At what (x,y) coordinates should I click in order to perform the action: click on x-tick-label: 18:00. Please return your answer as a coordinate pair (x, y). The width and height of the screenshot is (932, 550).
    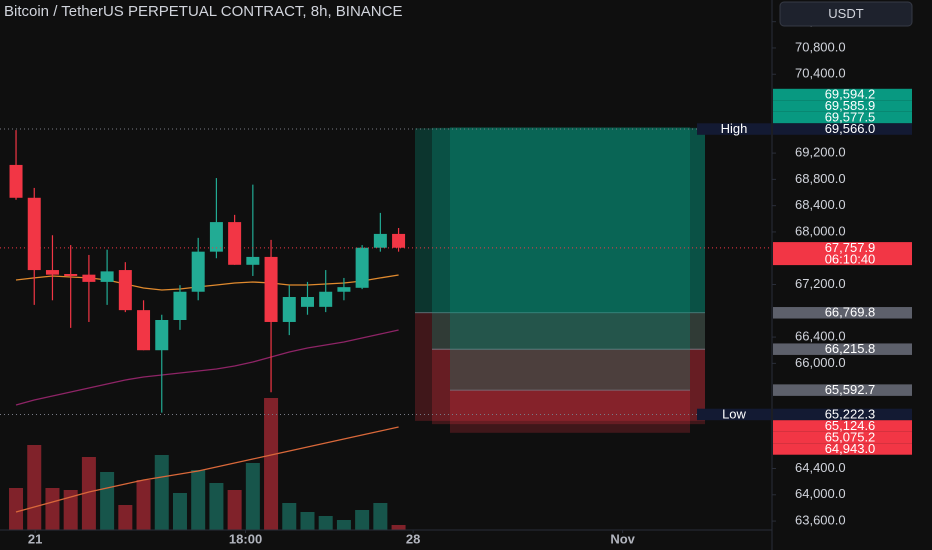
    Looking at the image, I should click on (245, 538).